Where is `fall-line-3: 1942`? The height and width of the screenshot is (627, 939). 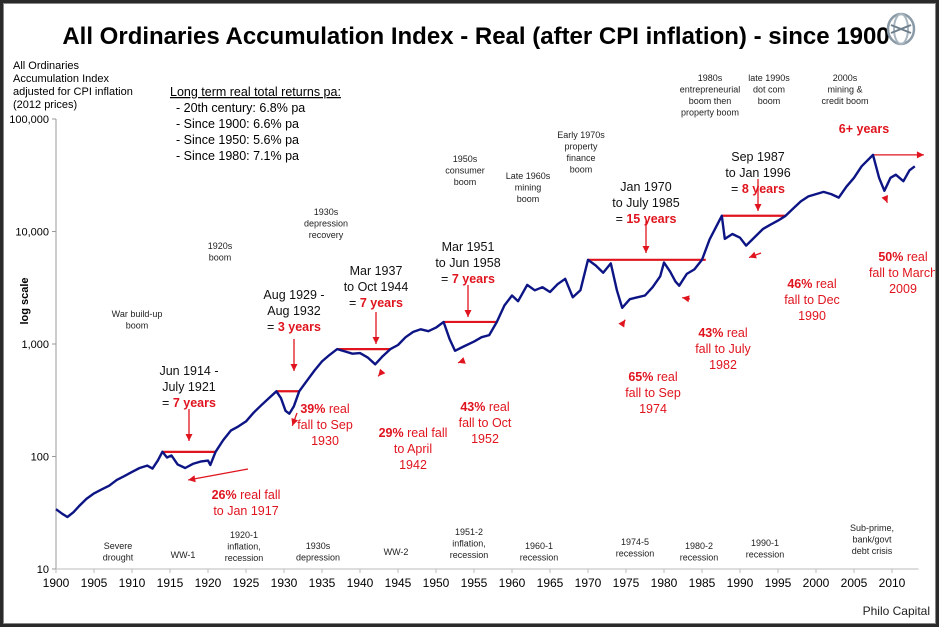
fall-line-3: 1942 is located at coordinates (413, 465).